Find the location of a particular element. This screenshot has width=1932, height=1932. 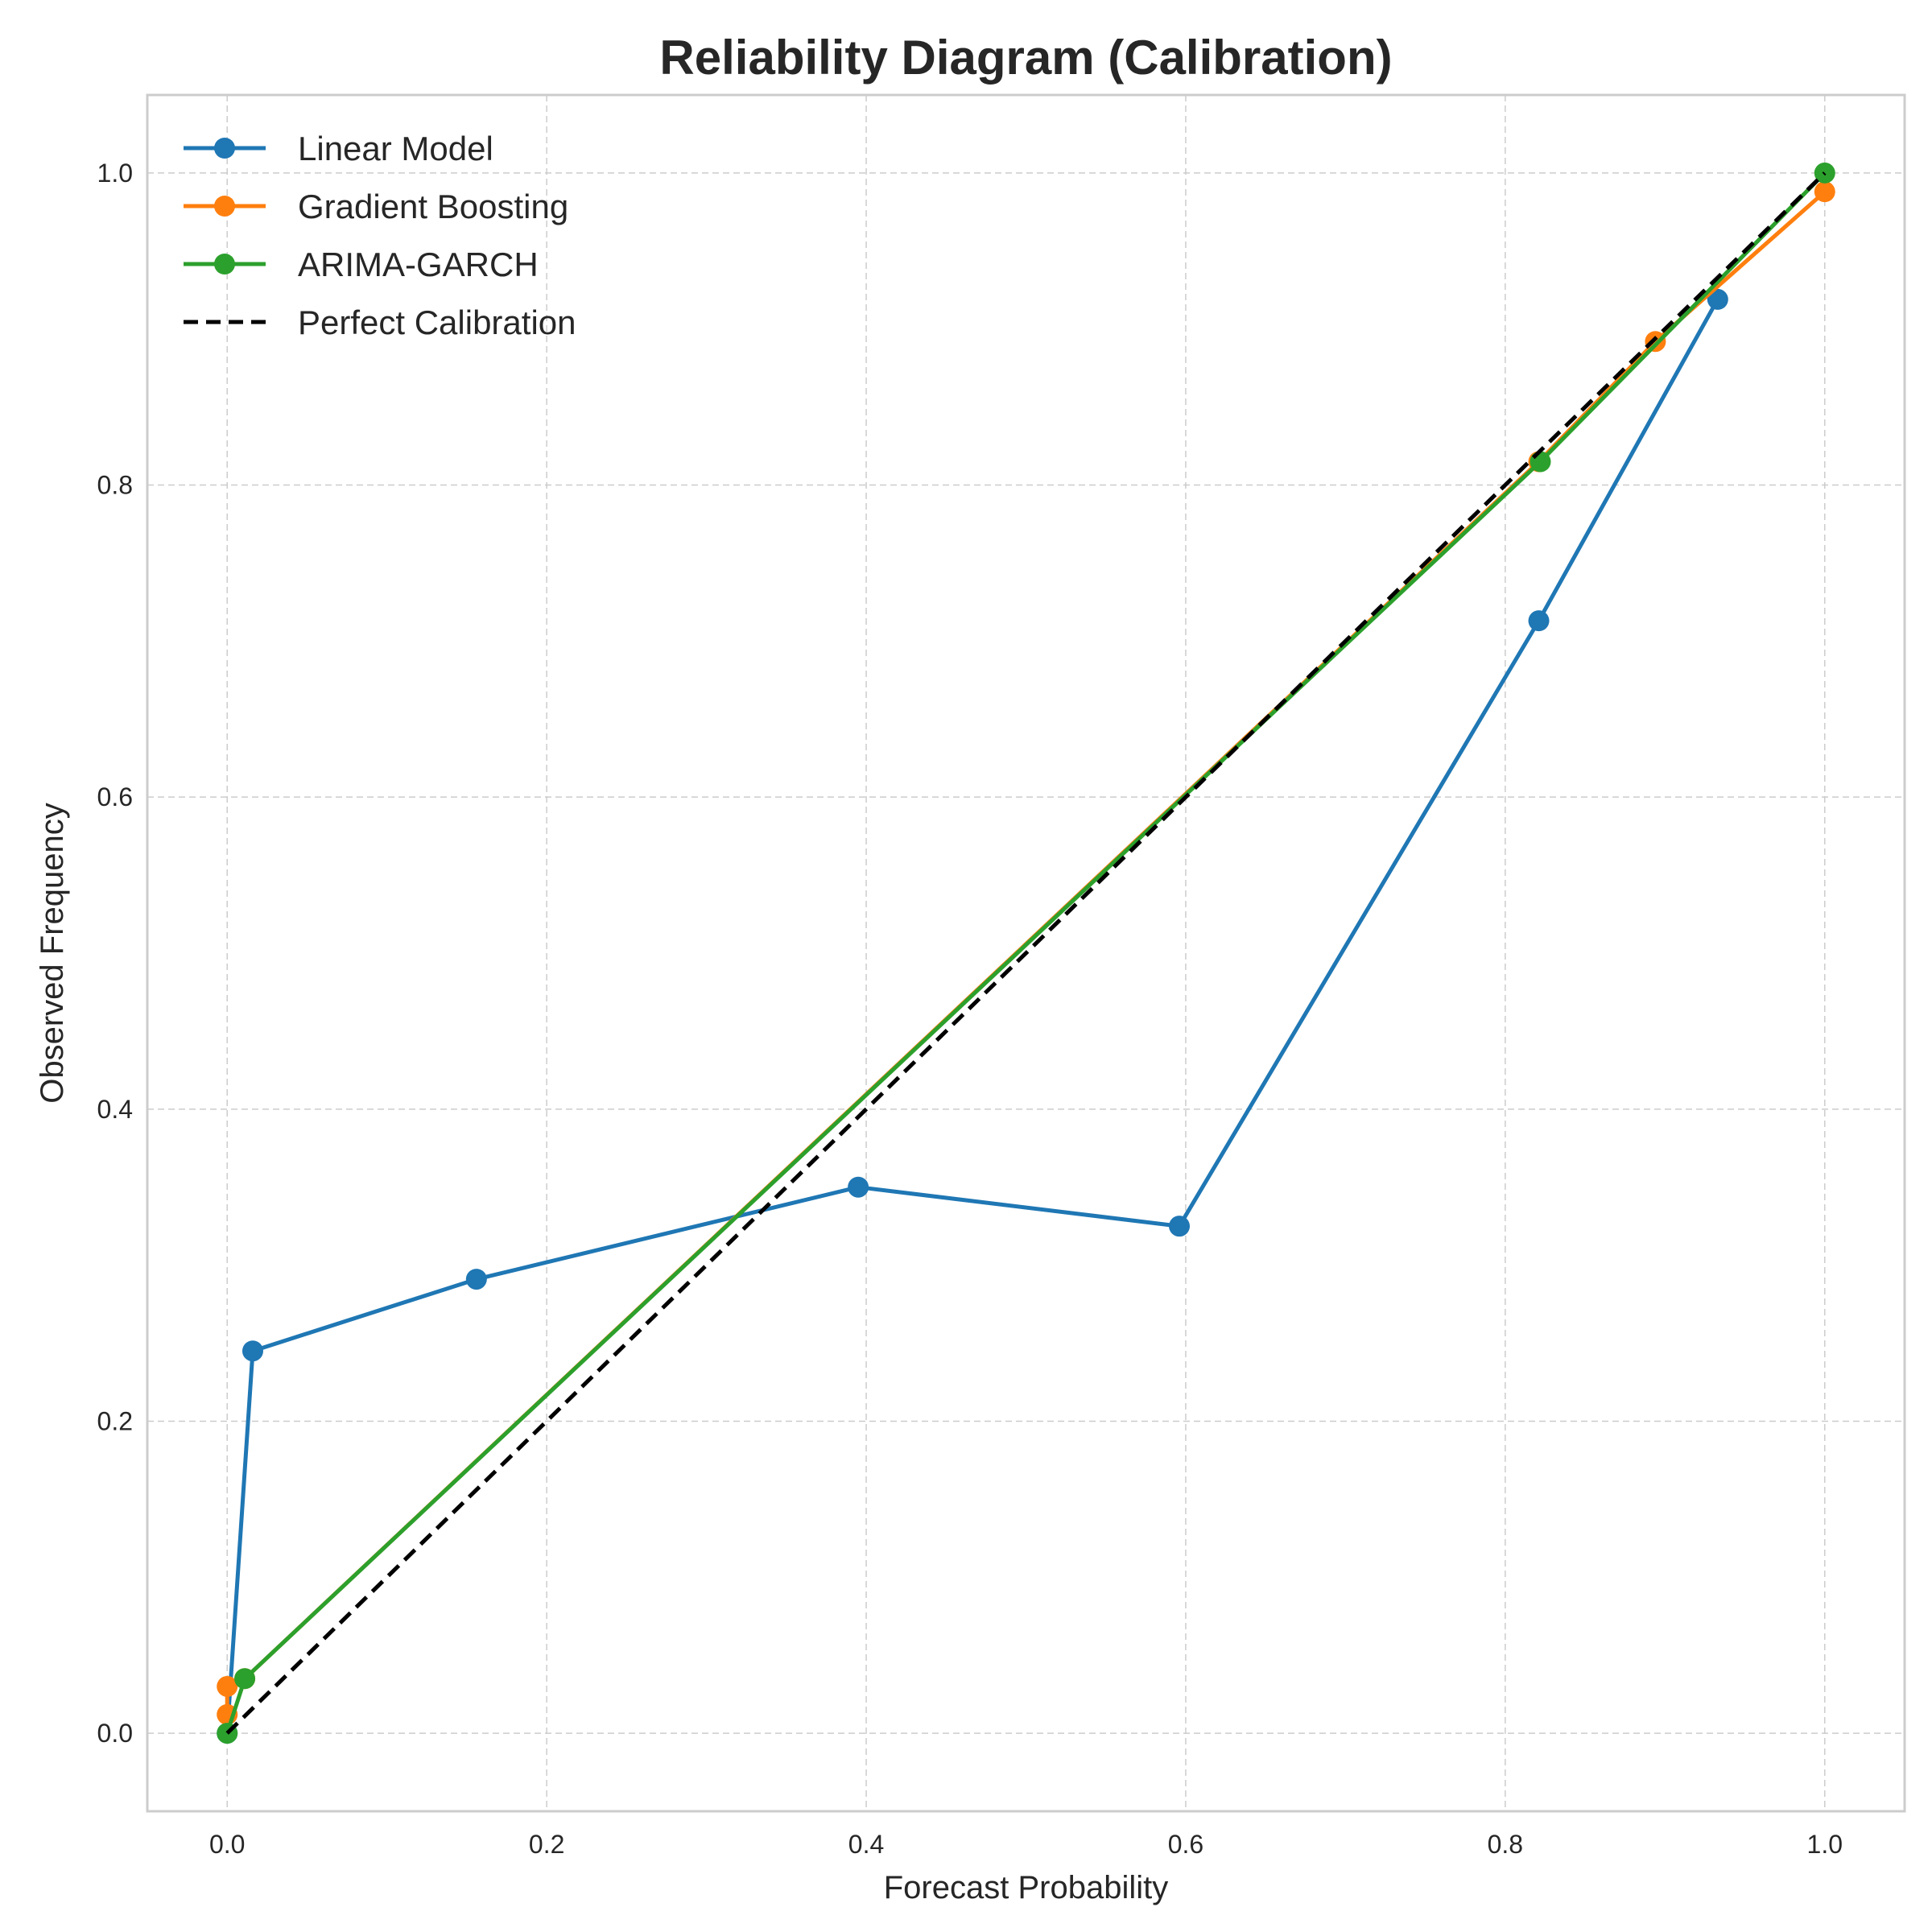

x-tick-label: 0.0 is located at coordinates (227, 1845).